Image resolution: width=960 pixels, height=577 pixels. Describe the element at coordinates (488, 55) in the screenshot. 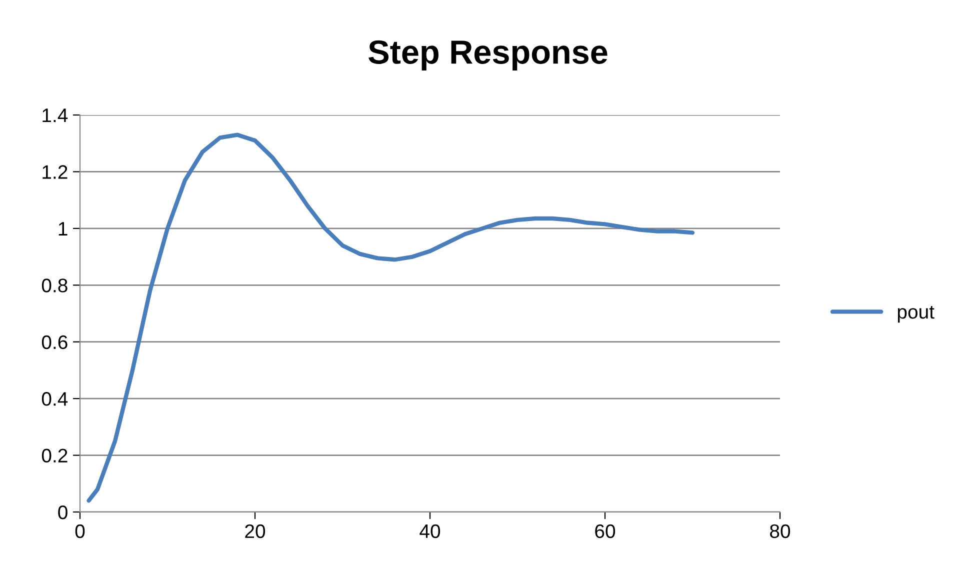

I see `chart-title: Step Response` at that location.